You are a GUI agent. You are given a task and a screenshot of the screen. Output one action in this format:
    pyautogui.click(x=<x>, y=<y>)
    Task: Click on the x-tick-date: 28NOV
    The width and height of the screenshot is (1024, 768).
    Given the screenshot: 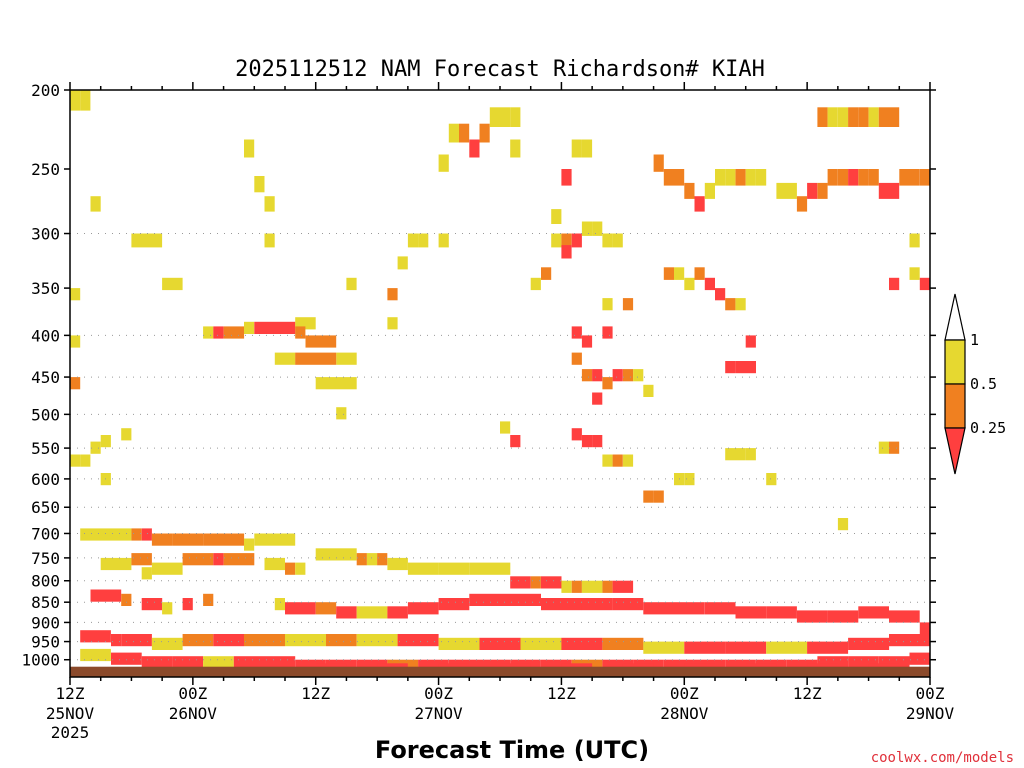 What is the action you would take?
    pyautogui.click(x=684, y=713)
    